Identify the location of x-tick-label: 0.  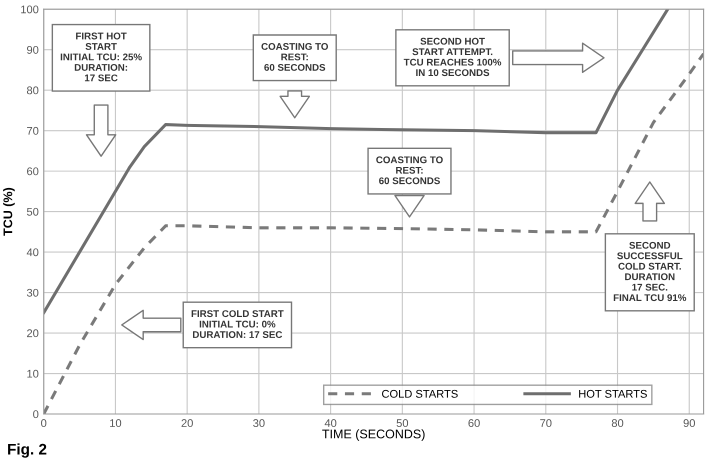
(43, 423).